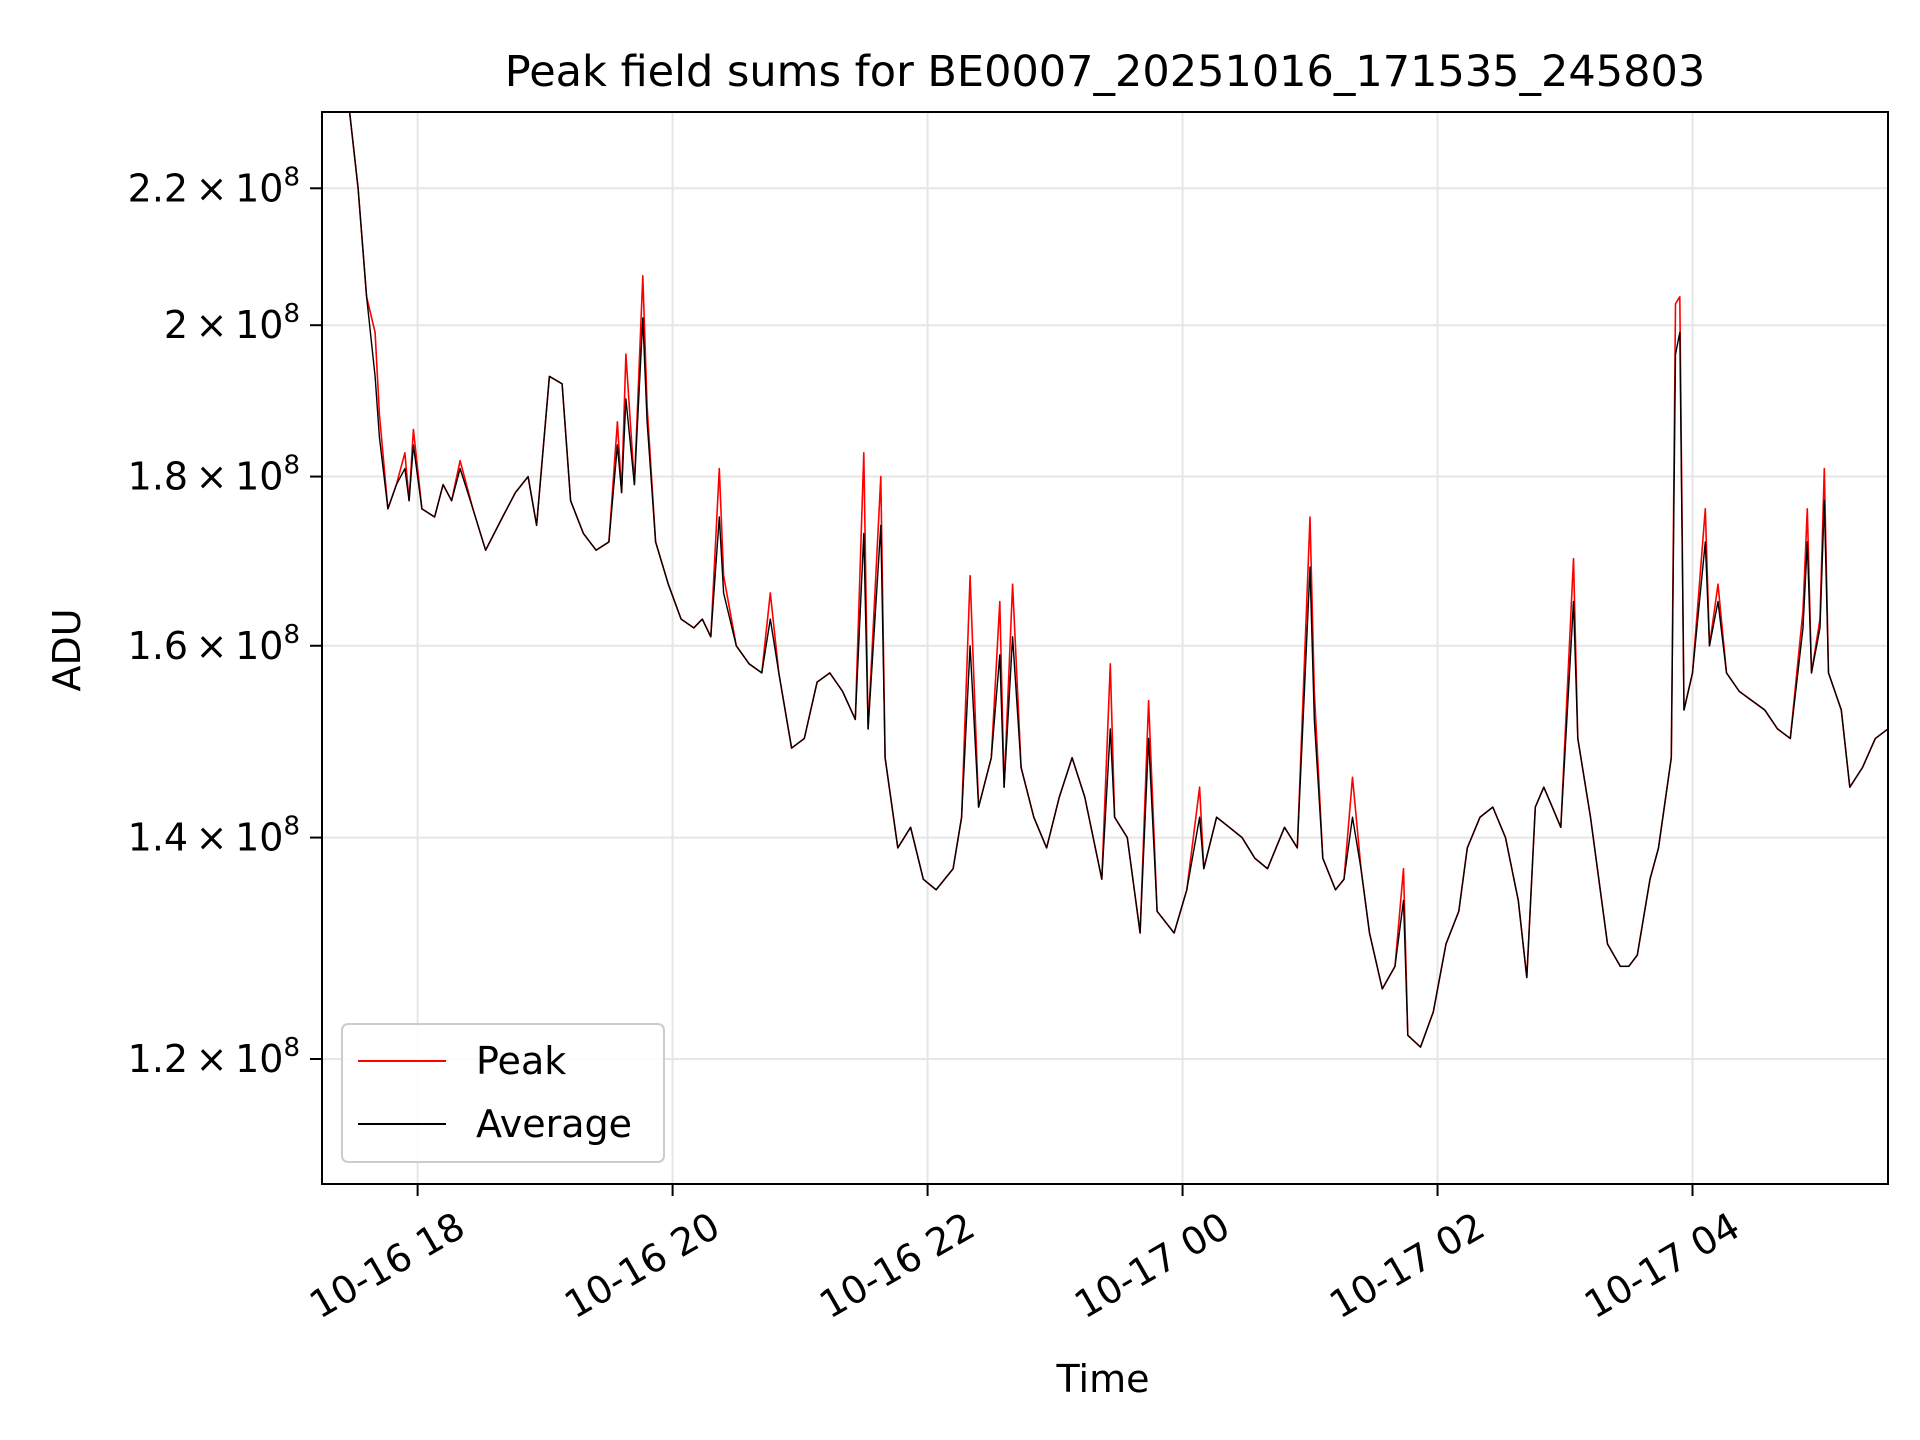  I want to click on legend-average-label: Average, so click(554, 1124).